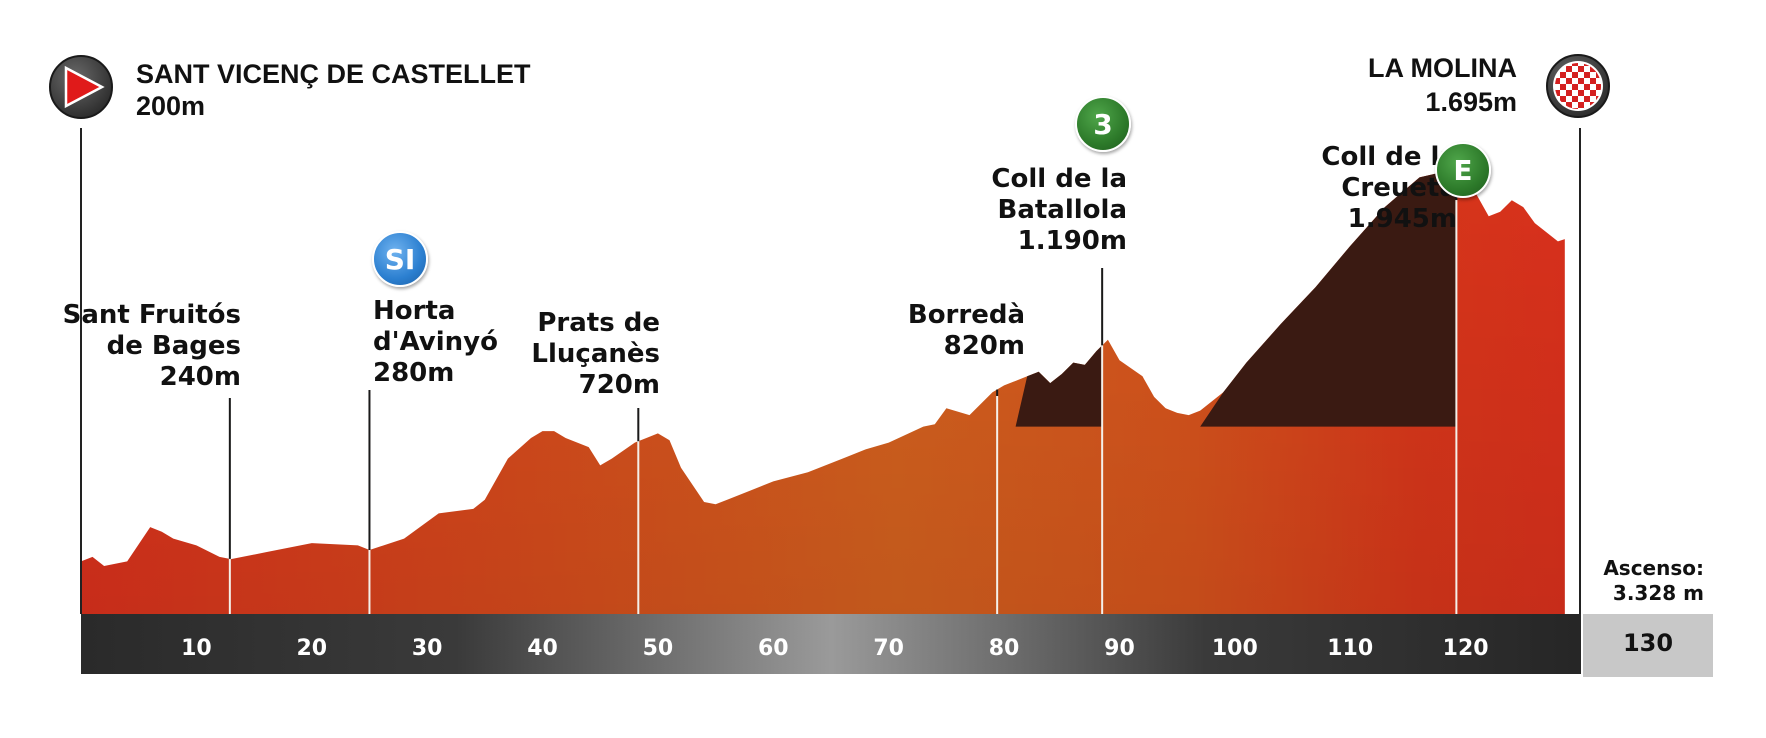 Image resolution: width=1766 pixels, height=738 pixels. Describe the element at coordinates (1471, 102) in the screenshot. I see `finish-altitude: 1.695m` at that location.